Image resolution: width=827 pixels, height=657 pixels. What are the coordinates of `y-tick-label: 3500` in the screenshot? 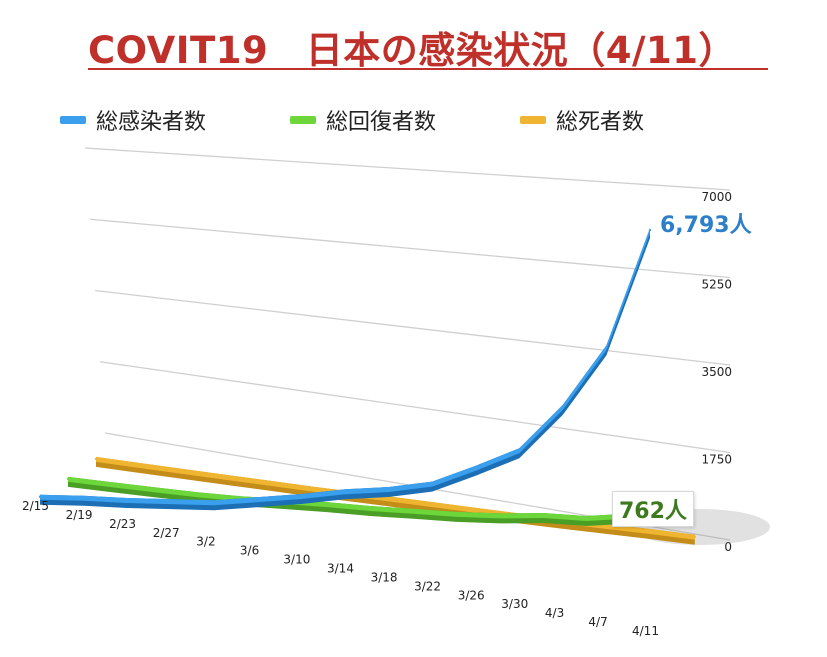 It's located at (716, 372).